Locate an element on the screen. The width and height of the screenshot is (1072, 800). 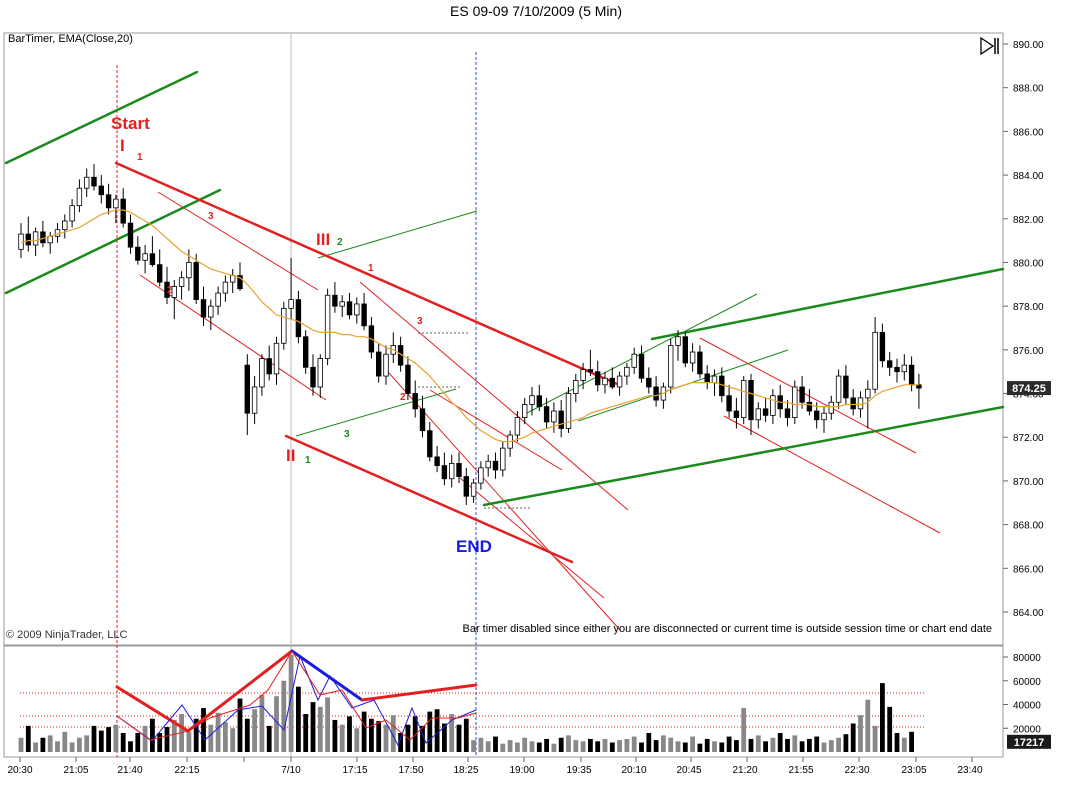
price-tick-label: 876.00 is located at coordinates (1028, 351).